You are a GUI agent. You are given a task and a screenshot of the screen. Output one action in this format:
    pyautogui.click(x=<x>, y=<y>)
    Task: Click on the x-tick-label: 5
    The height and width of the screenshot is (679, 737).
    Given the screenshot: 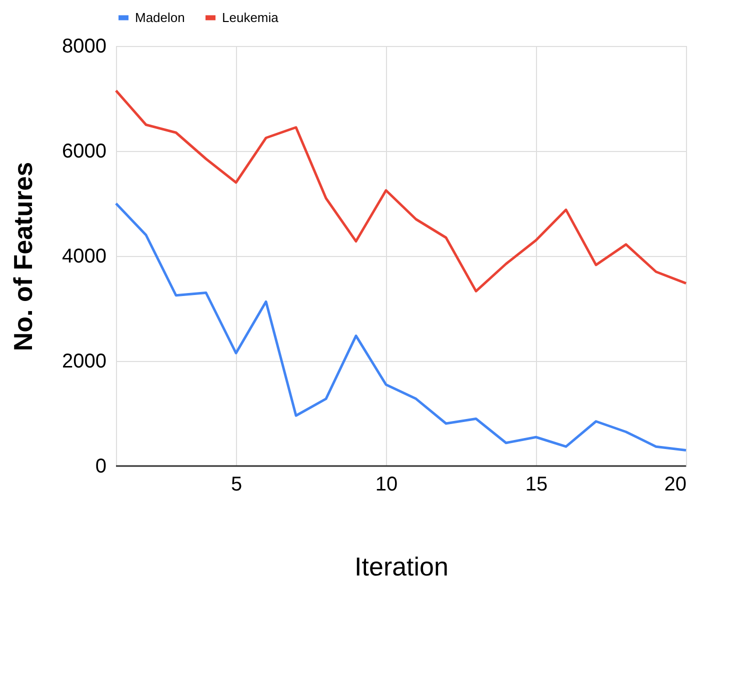 What is the action you would take?
    pyautogui.click(x=236, y=485)
    